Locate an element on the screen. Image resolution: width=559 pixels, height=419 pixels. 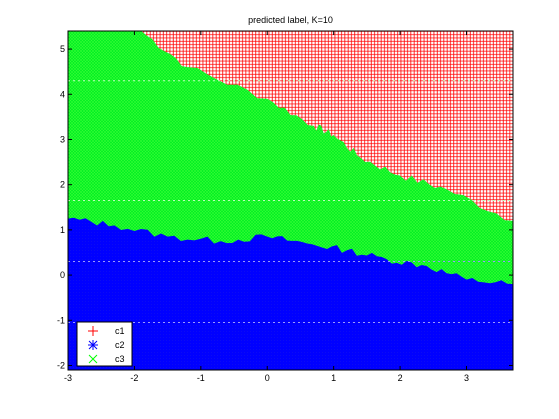
x-tick-label: 0 is located at coordinates (267, 378).